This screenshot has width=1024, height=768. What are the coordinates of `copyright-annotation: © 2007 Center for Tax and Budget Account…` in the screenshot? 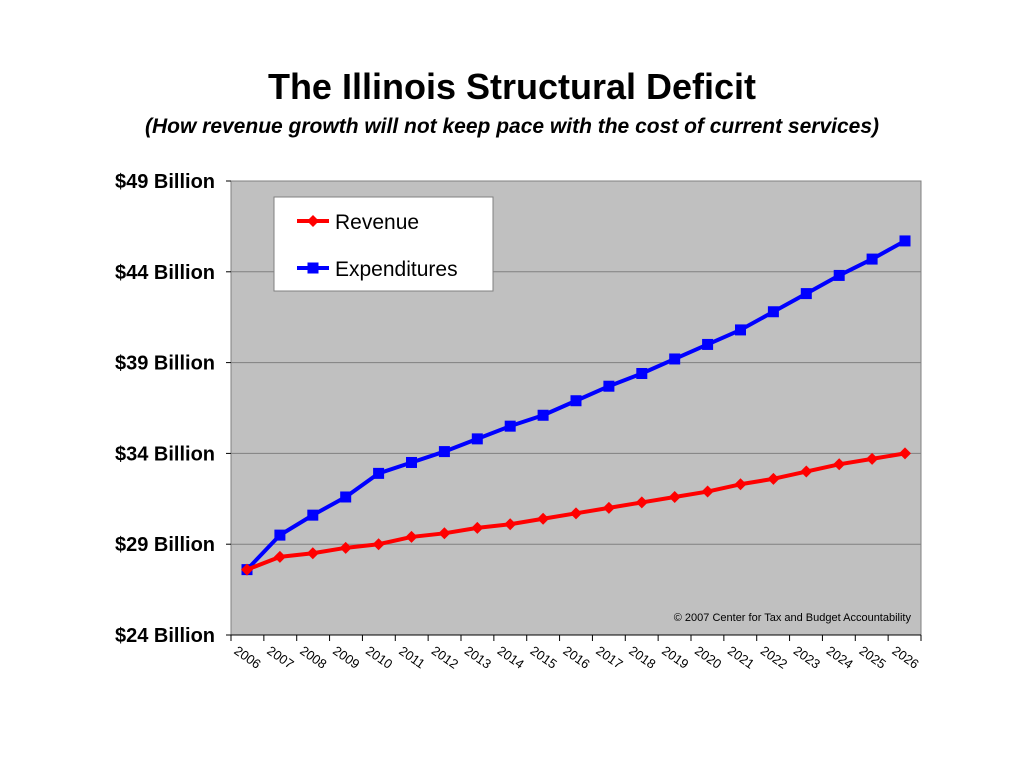 It's located at (793, 618).